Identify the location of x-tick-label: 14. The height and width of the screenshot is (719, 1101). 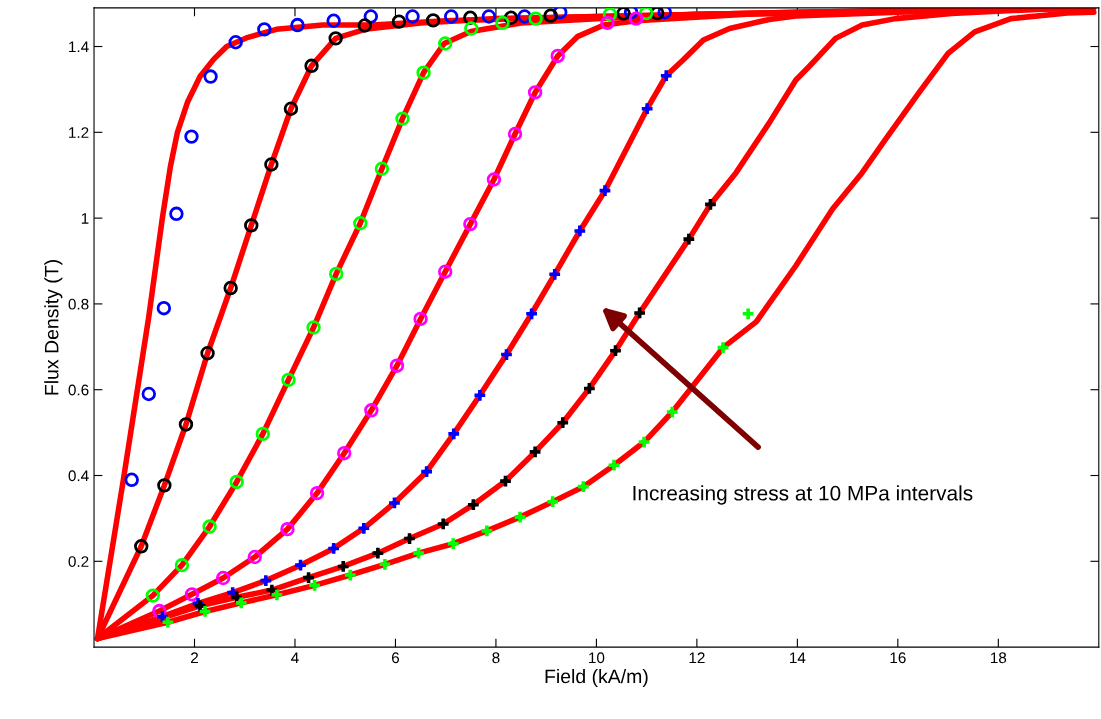
(798, 658).